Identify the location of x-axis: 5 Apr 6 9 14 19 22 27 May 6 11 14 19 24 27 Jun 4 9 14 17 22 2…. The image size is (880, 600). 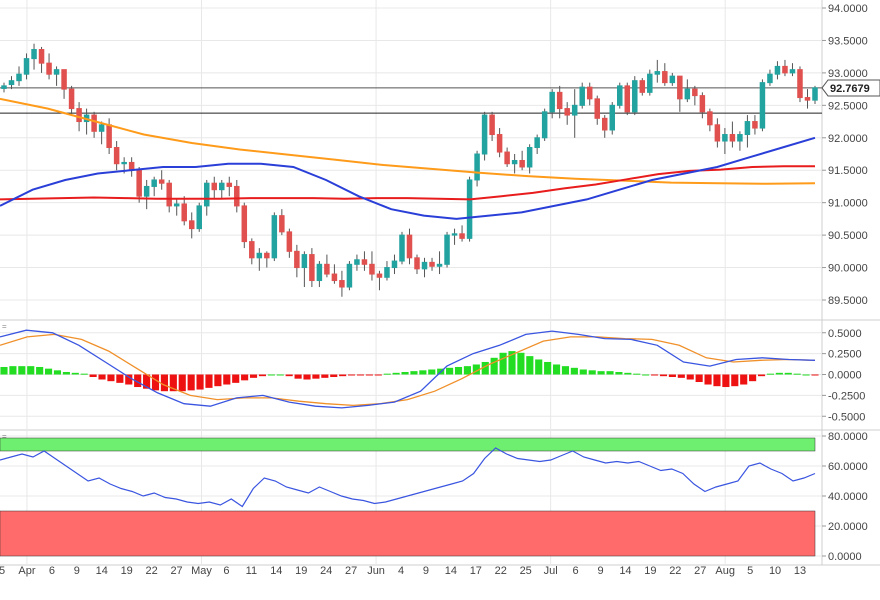
(403, 571).